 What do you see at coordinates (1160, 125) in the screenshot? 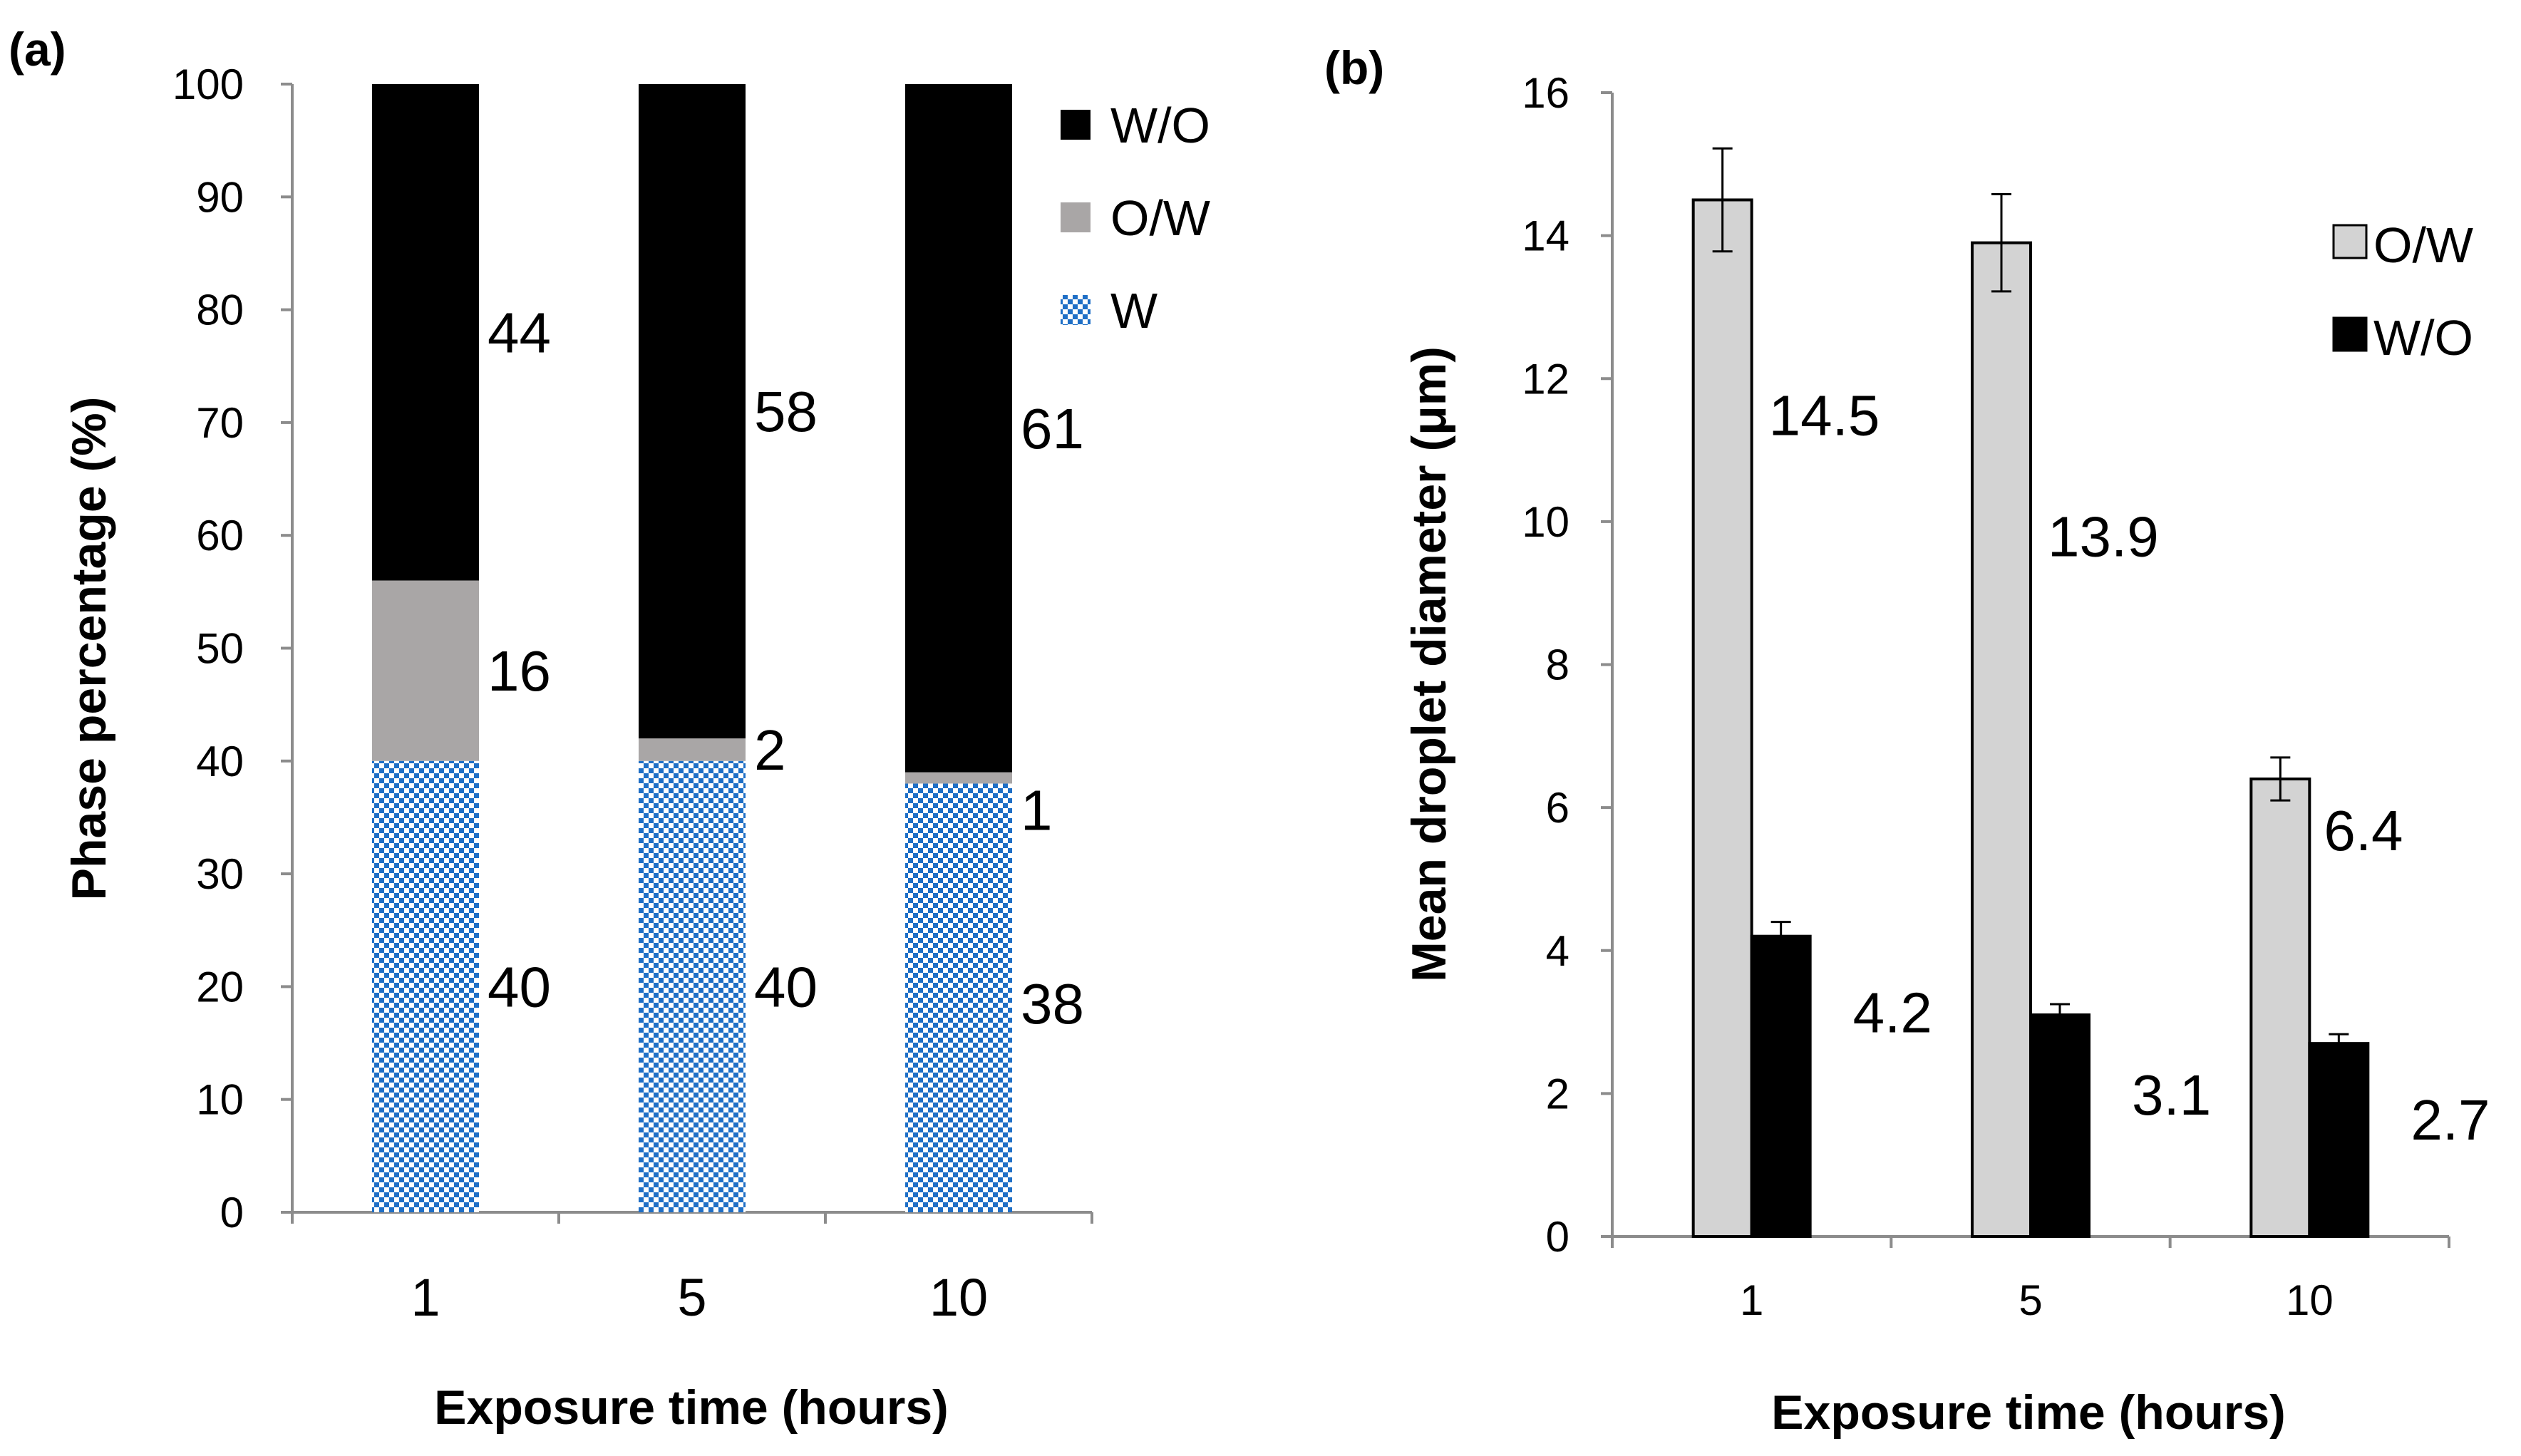
I see `panel-a-legend-label-w-o: W/O` at bounding box center [1160, 125].